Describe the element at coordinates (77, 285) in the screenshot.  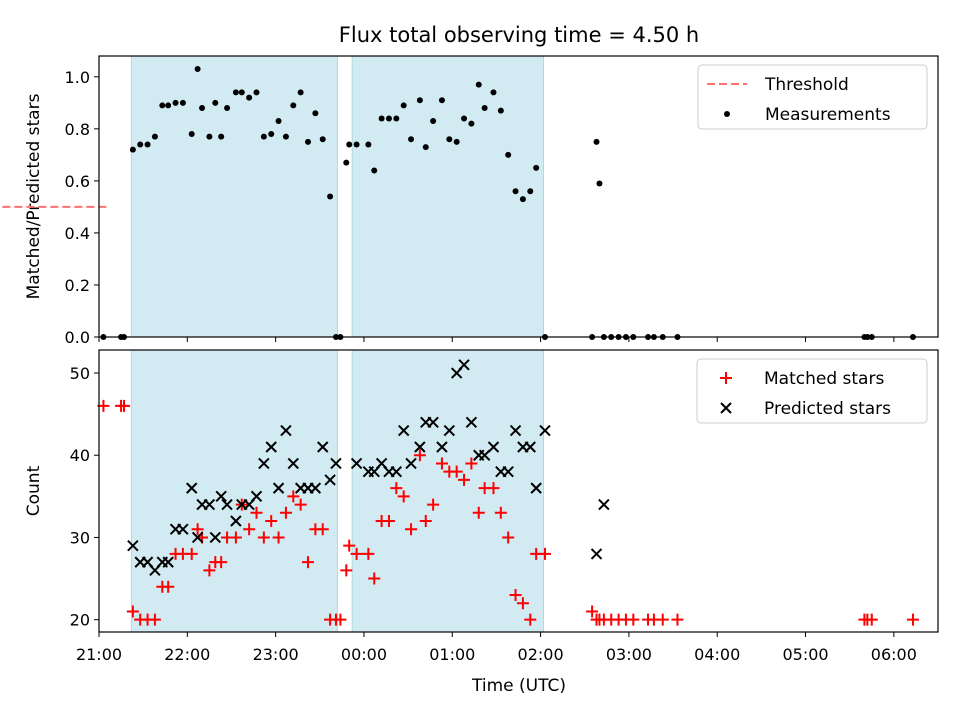
I see `y-tick-label: 0.2` at that location.